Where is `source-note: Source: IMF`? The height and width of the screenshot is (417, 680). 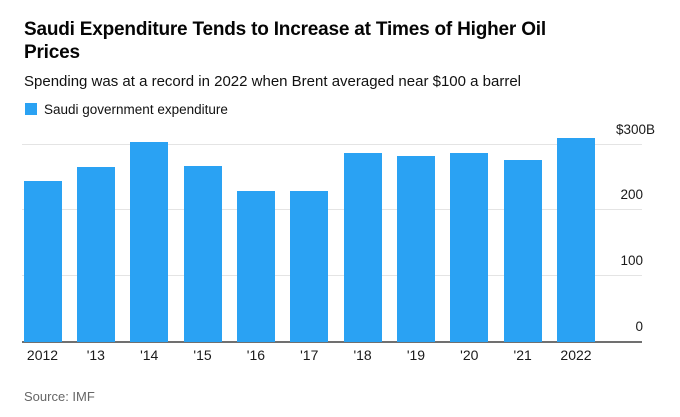 source-note: Source: IMF is located at coordinates (59, 396).